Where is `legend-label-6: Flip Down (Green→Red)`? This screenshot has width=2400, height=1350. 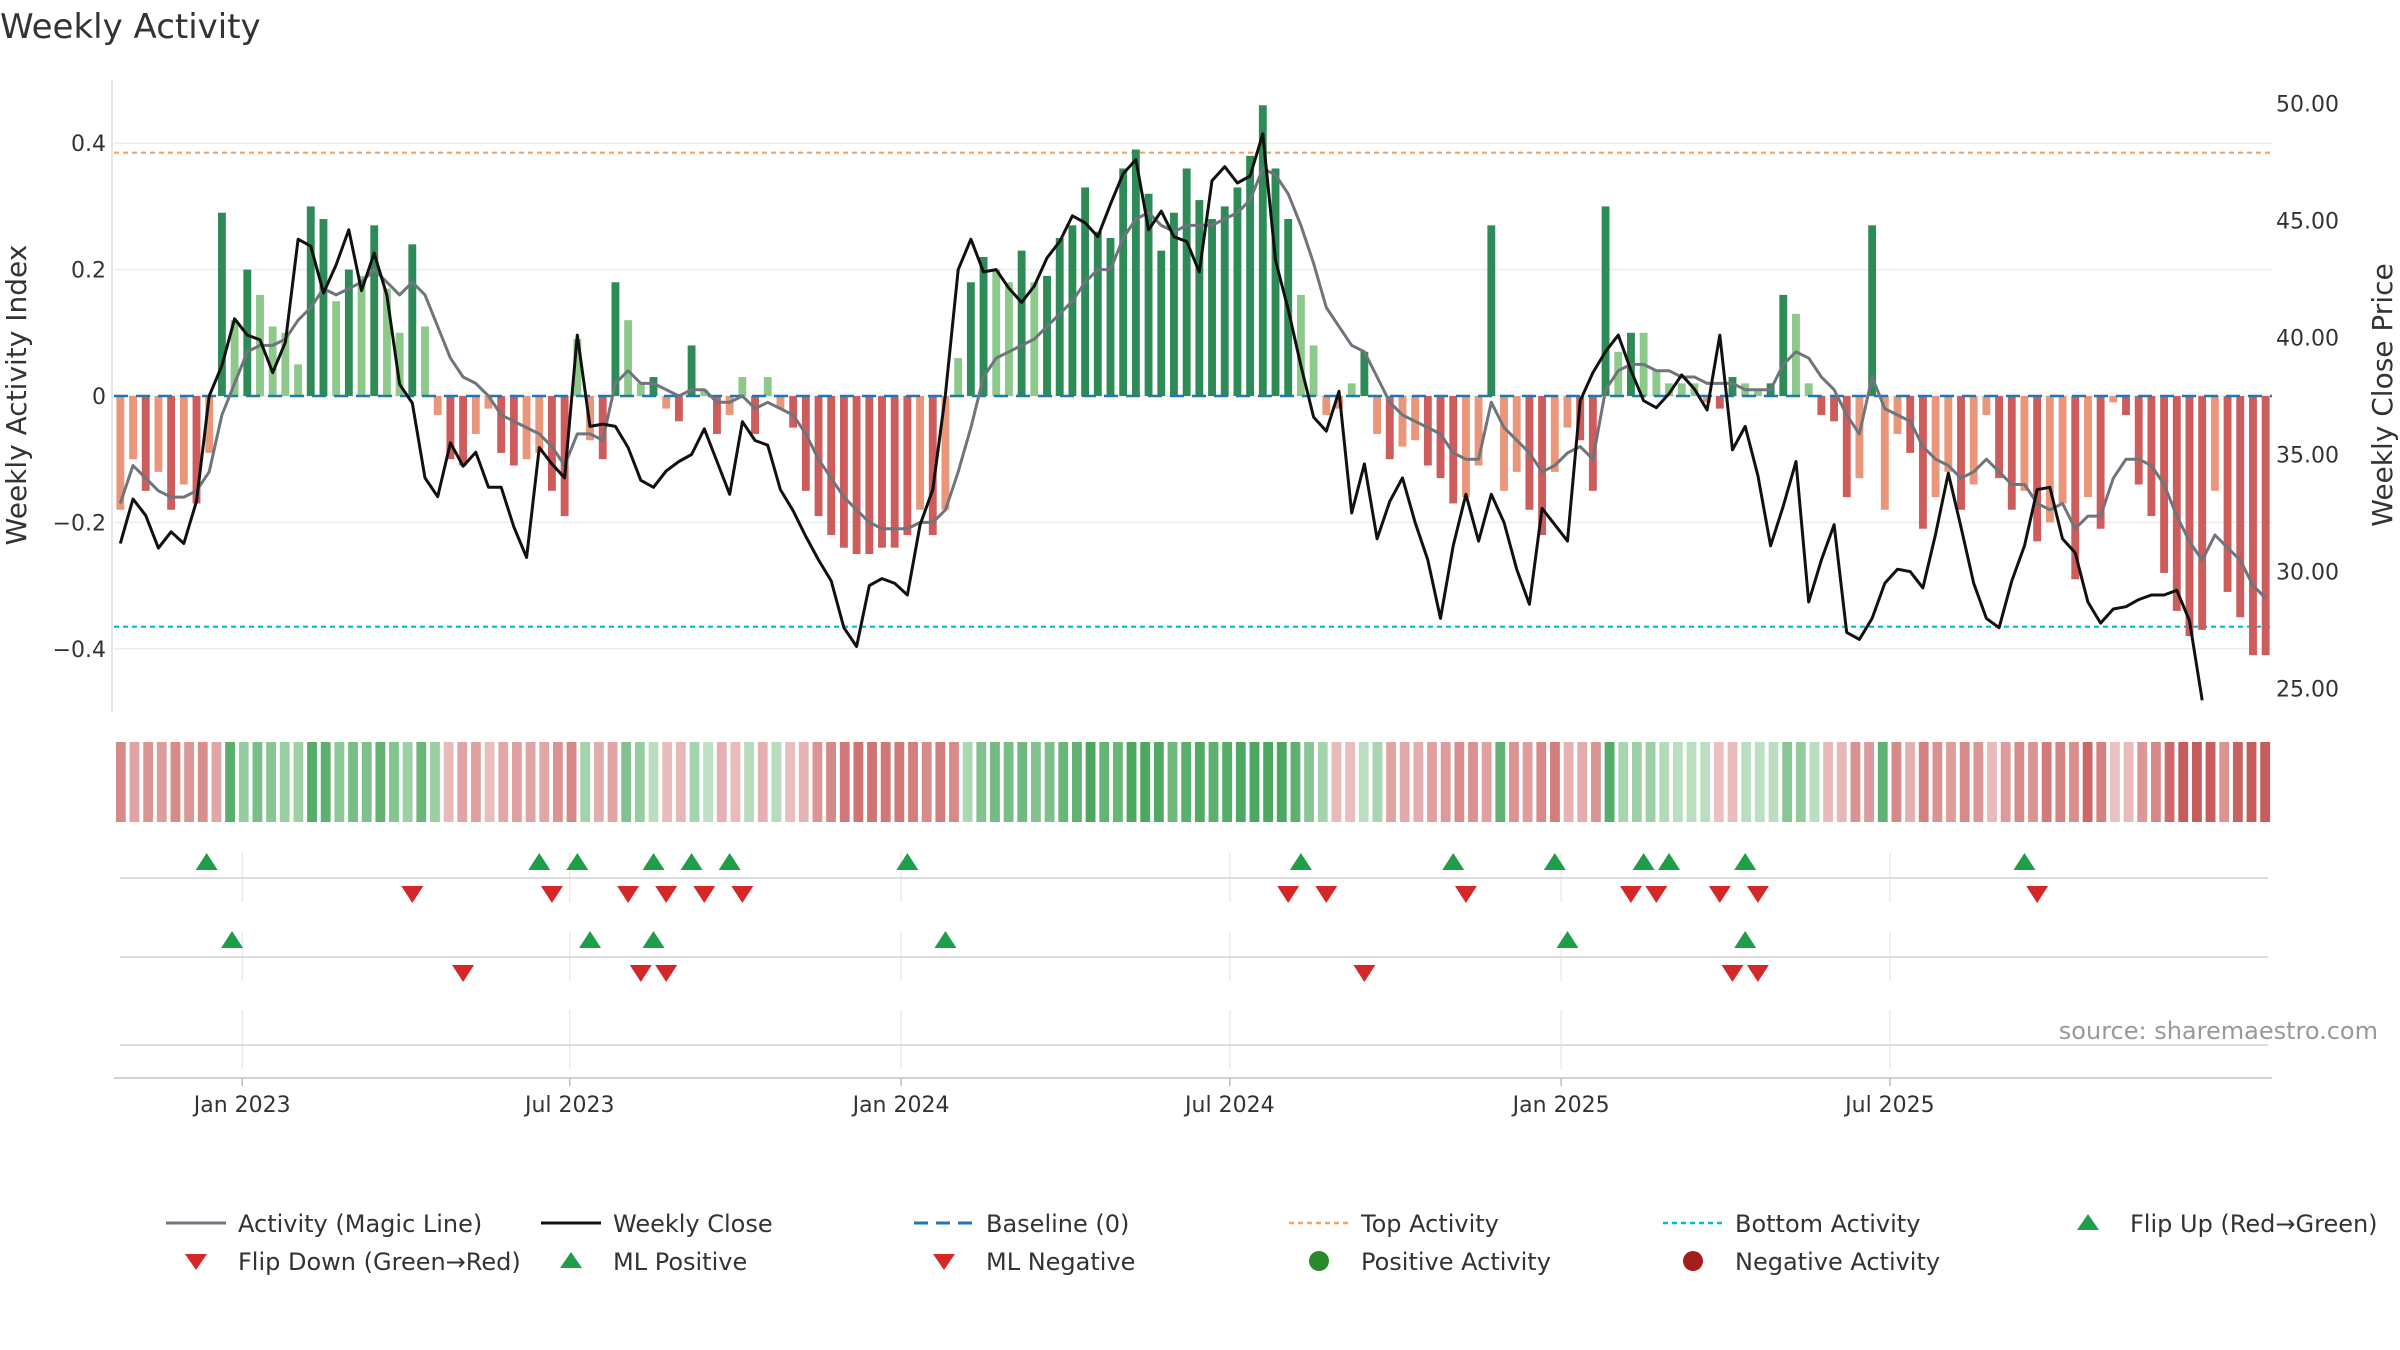
legend-label-6: Flip Down (Green→Red) is located at coordinates (379, 1262).